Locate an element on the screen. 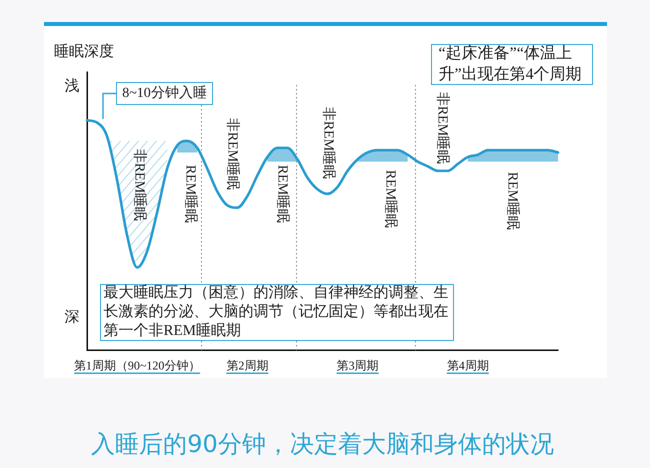 This screenshot has width=650, height=468. annotation: 最大睡眠压力（困意）的消除、自律神经的调整、生长激素的分泌、大脑的调节（记忆固定）等都出现在第一个非REM睡眠期 is located at coordinates (276, 312).